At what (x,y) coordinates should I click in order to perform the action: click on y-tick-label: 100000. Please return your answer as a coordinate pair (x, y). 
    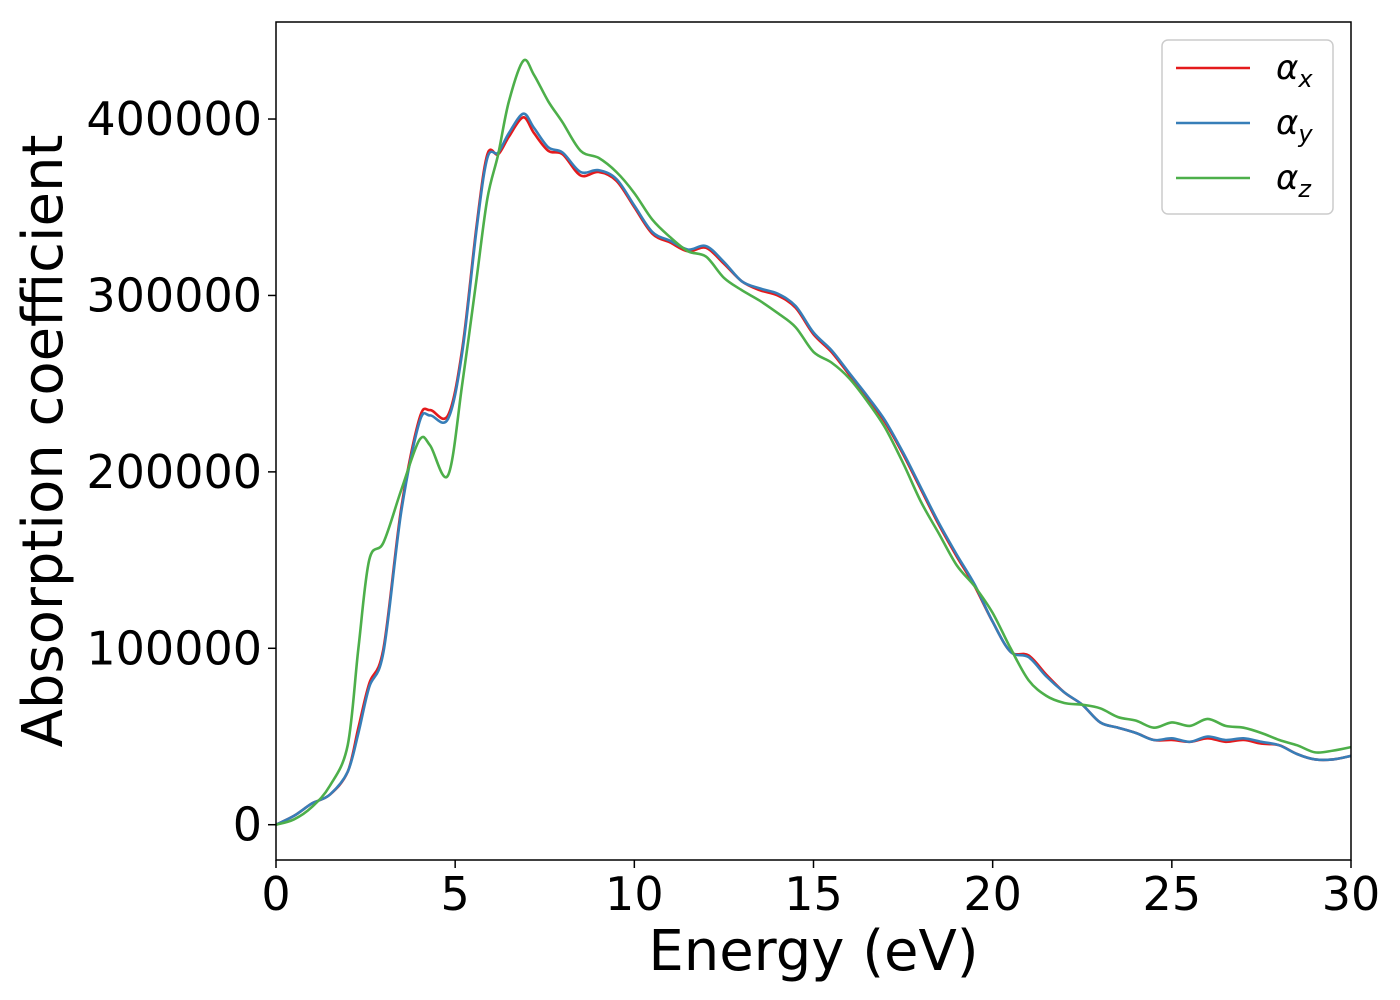
    Looking at the image, I should click on (174, 648).